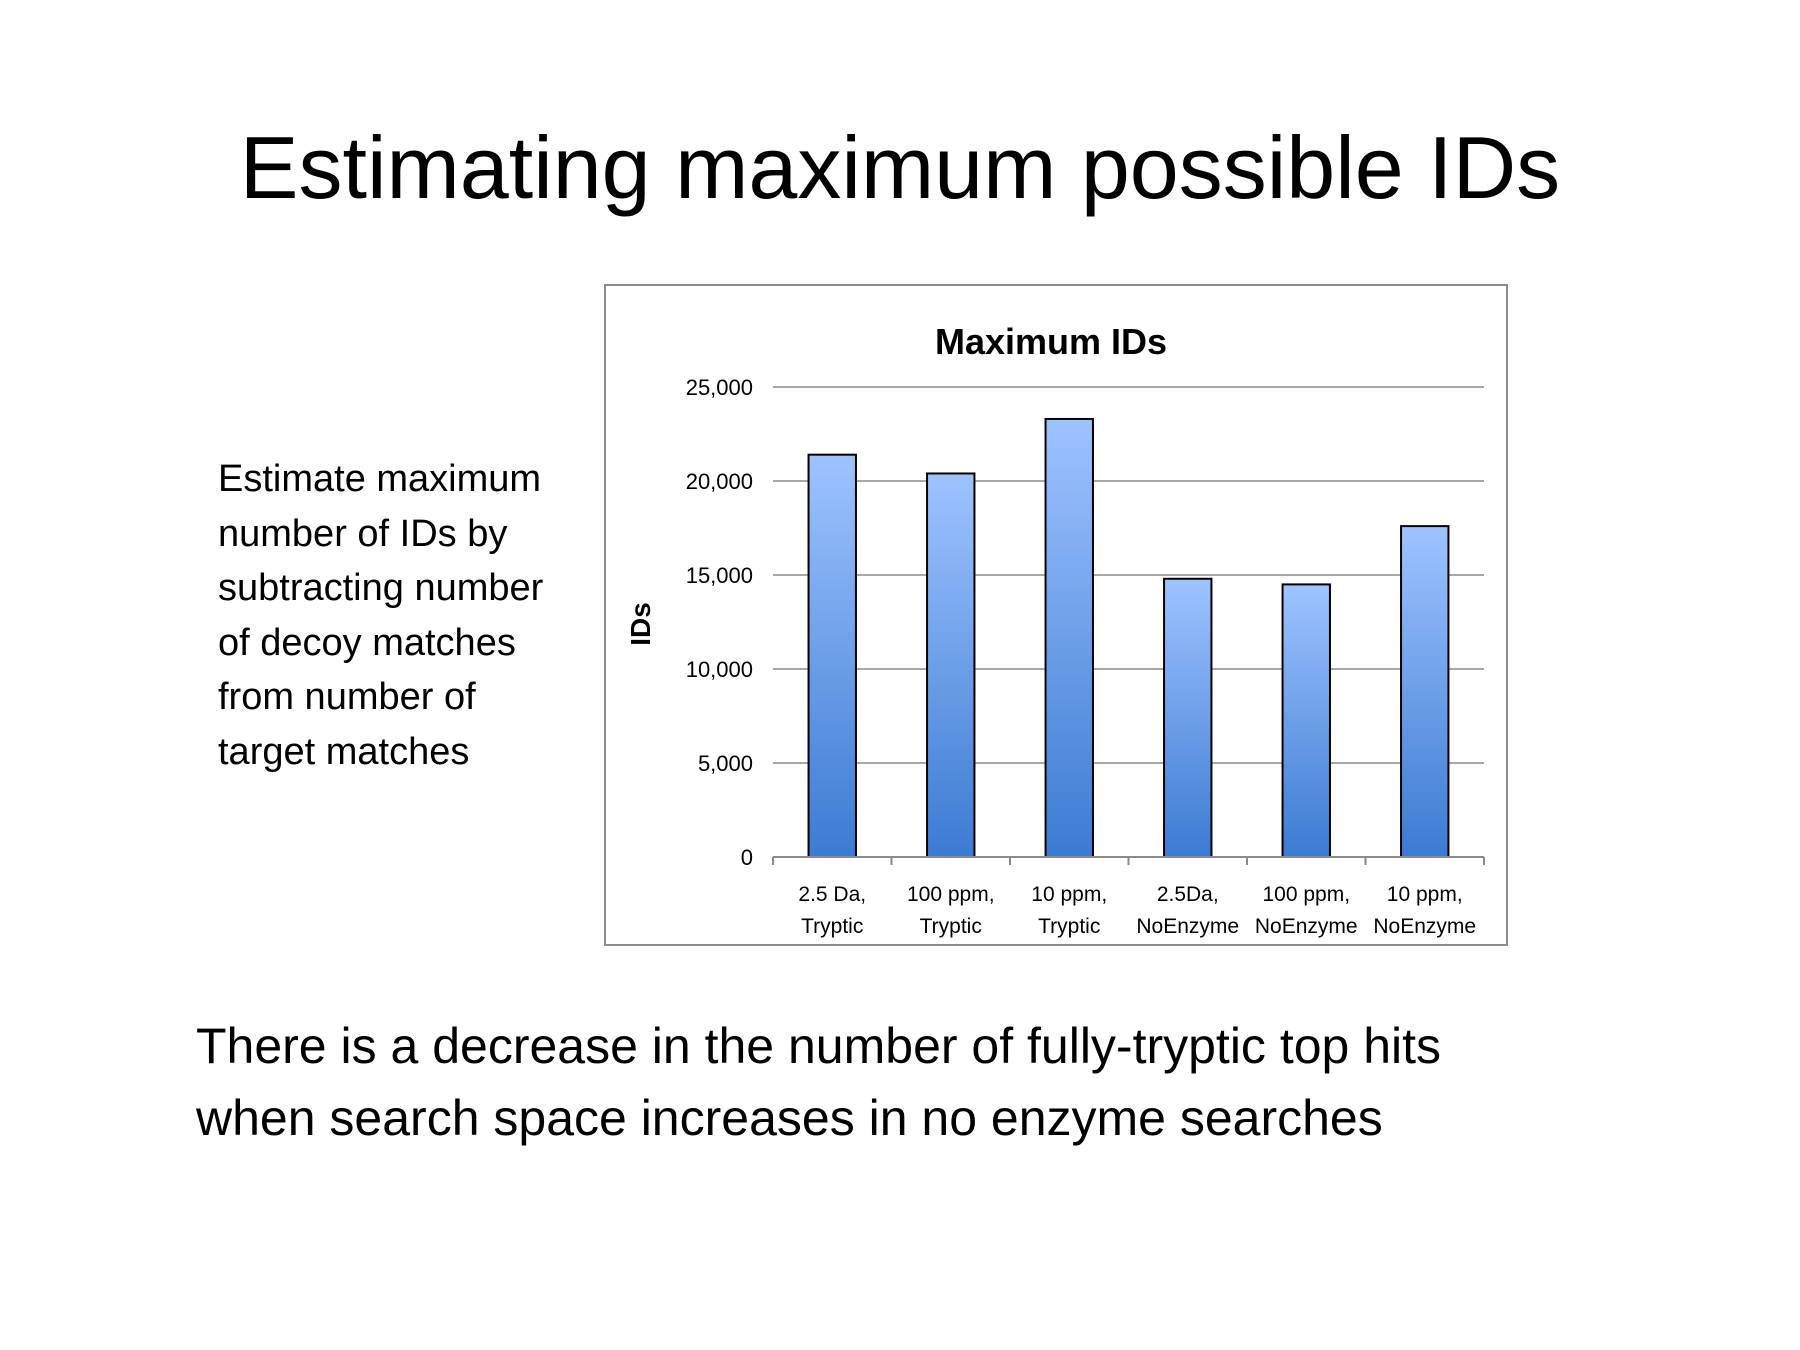 The width and height of the screenshot is (1800, 1350). Describe the element at coordinates (719, 387) in the screenshot. I see `y-tick-label: 25,000` at that location.